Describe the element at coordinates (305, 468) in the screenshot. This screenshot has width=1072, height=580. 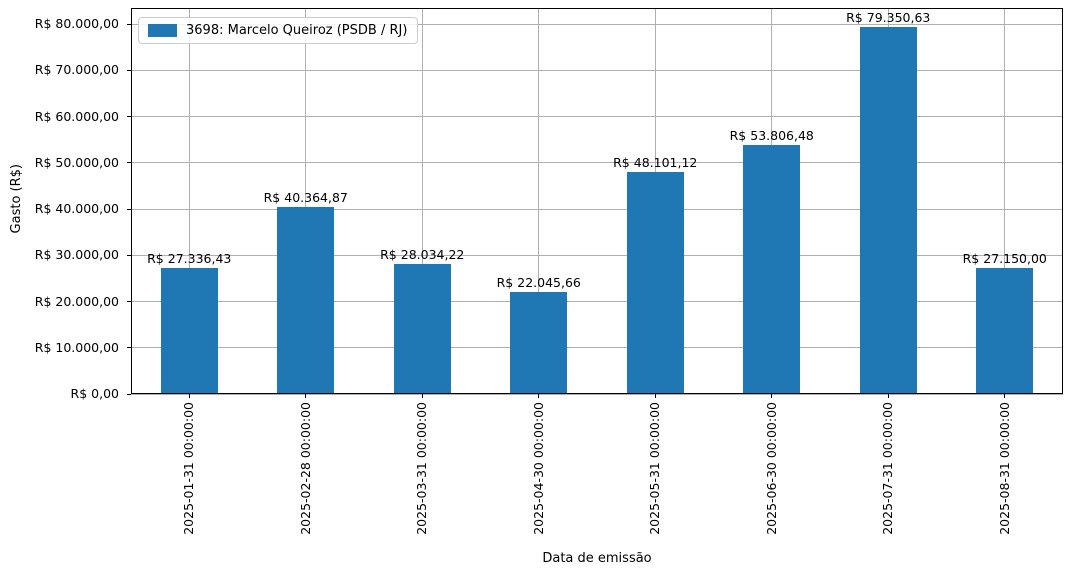
I see `x-tick-label: 2025-02-28 00:00:00` at that location.